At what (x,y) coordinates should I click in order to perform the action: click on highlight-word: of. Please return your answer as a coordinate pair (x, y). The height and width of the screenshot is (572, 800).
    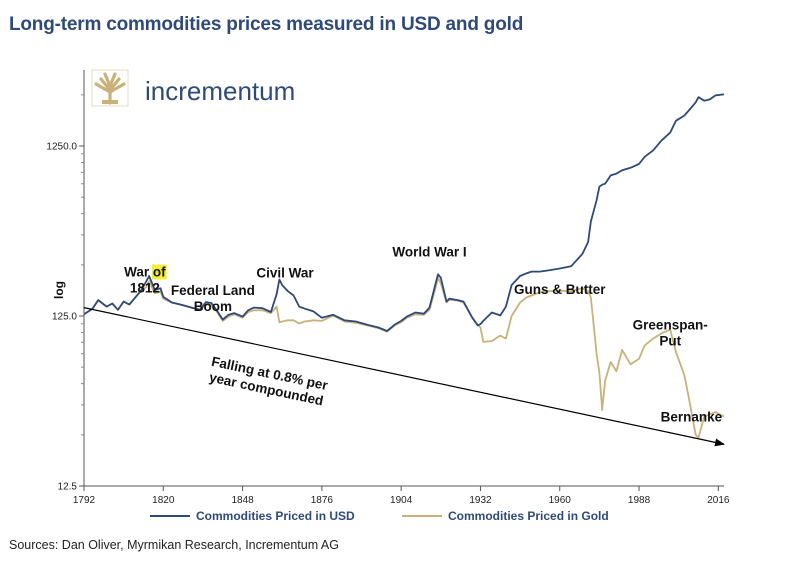
    Looking at the image, I should click on (159, 271).